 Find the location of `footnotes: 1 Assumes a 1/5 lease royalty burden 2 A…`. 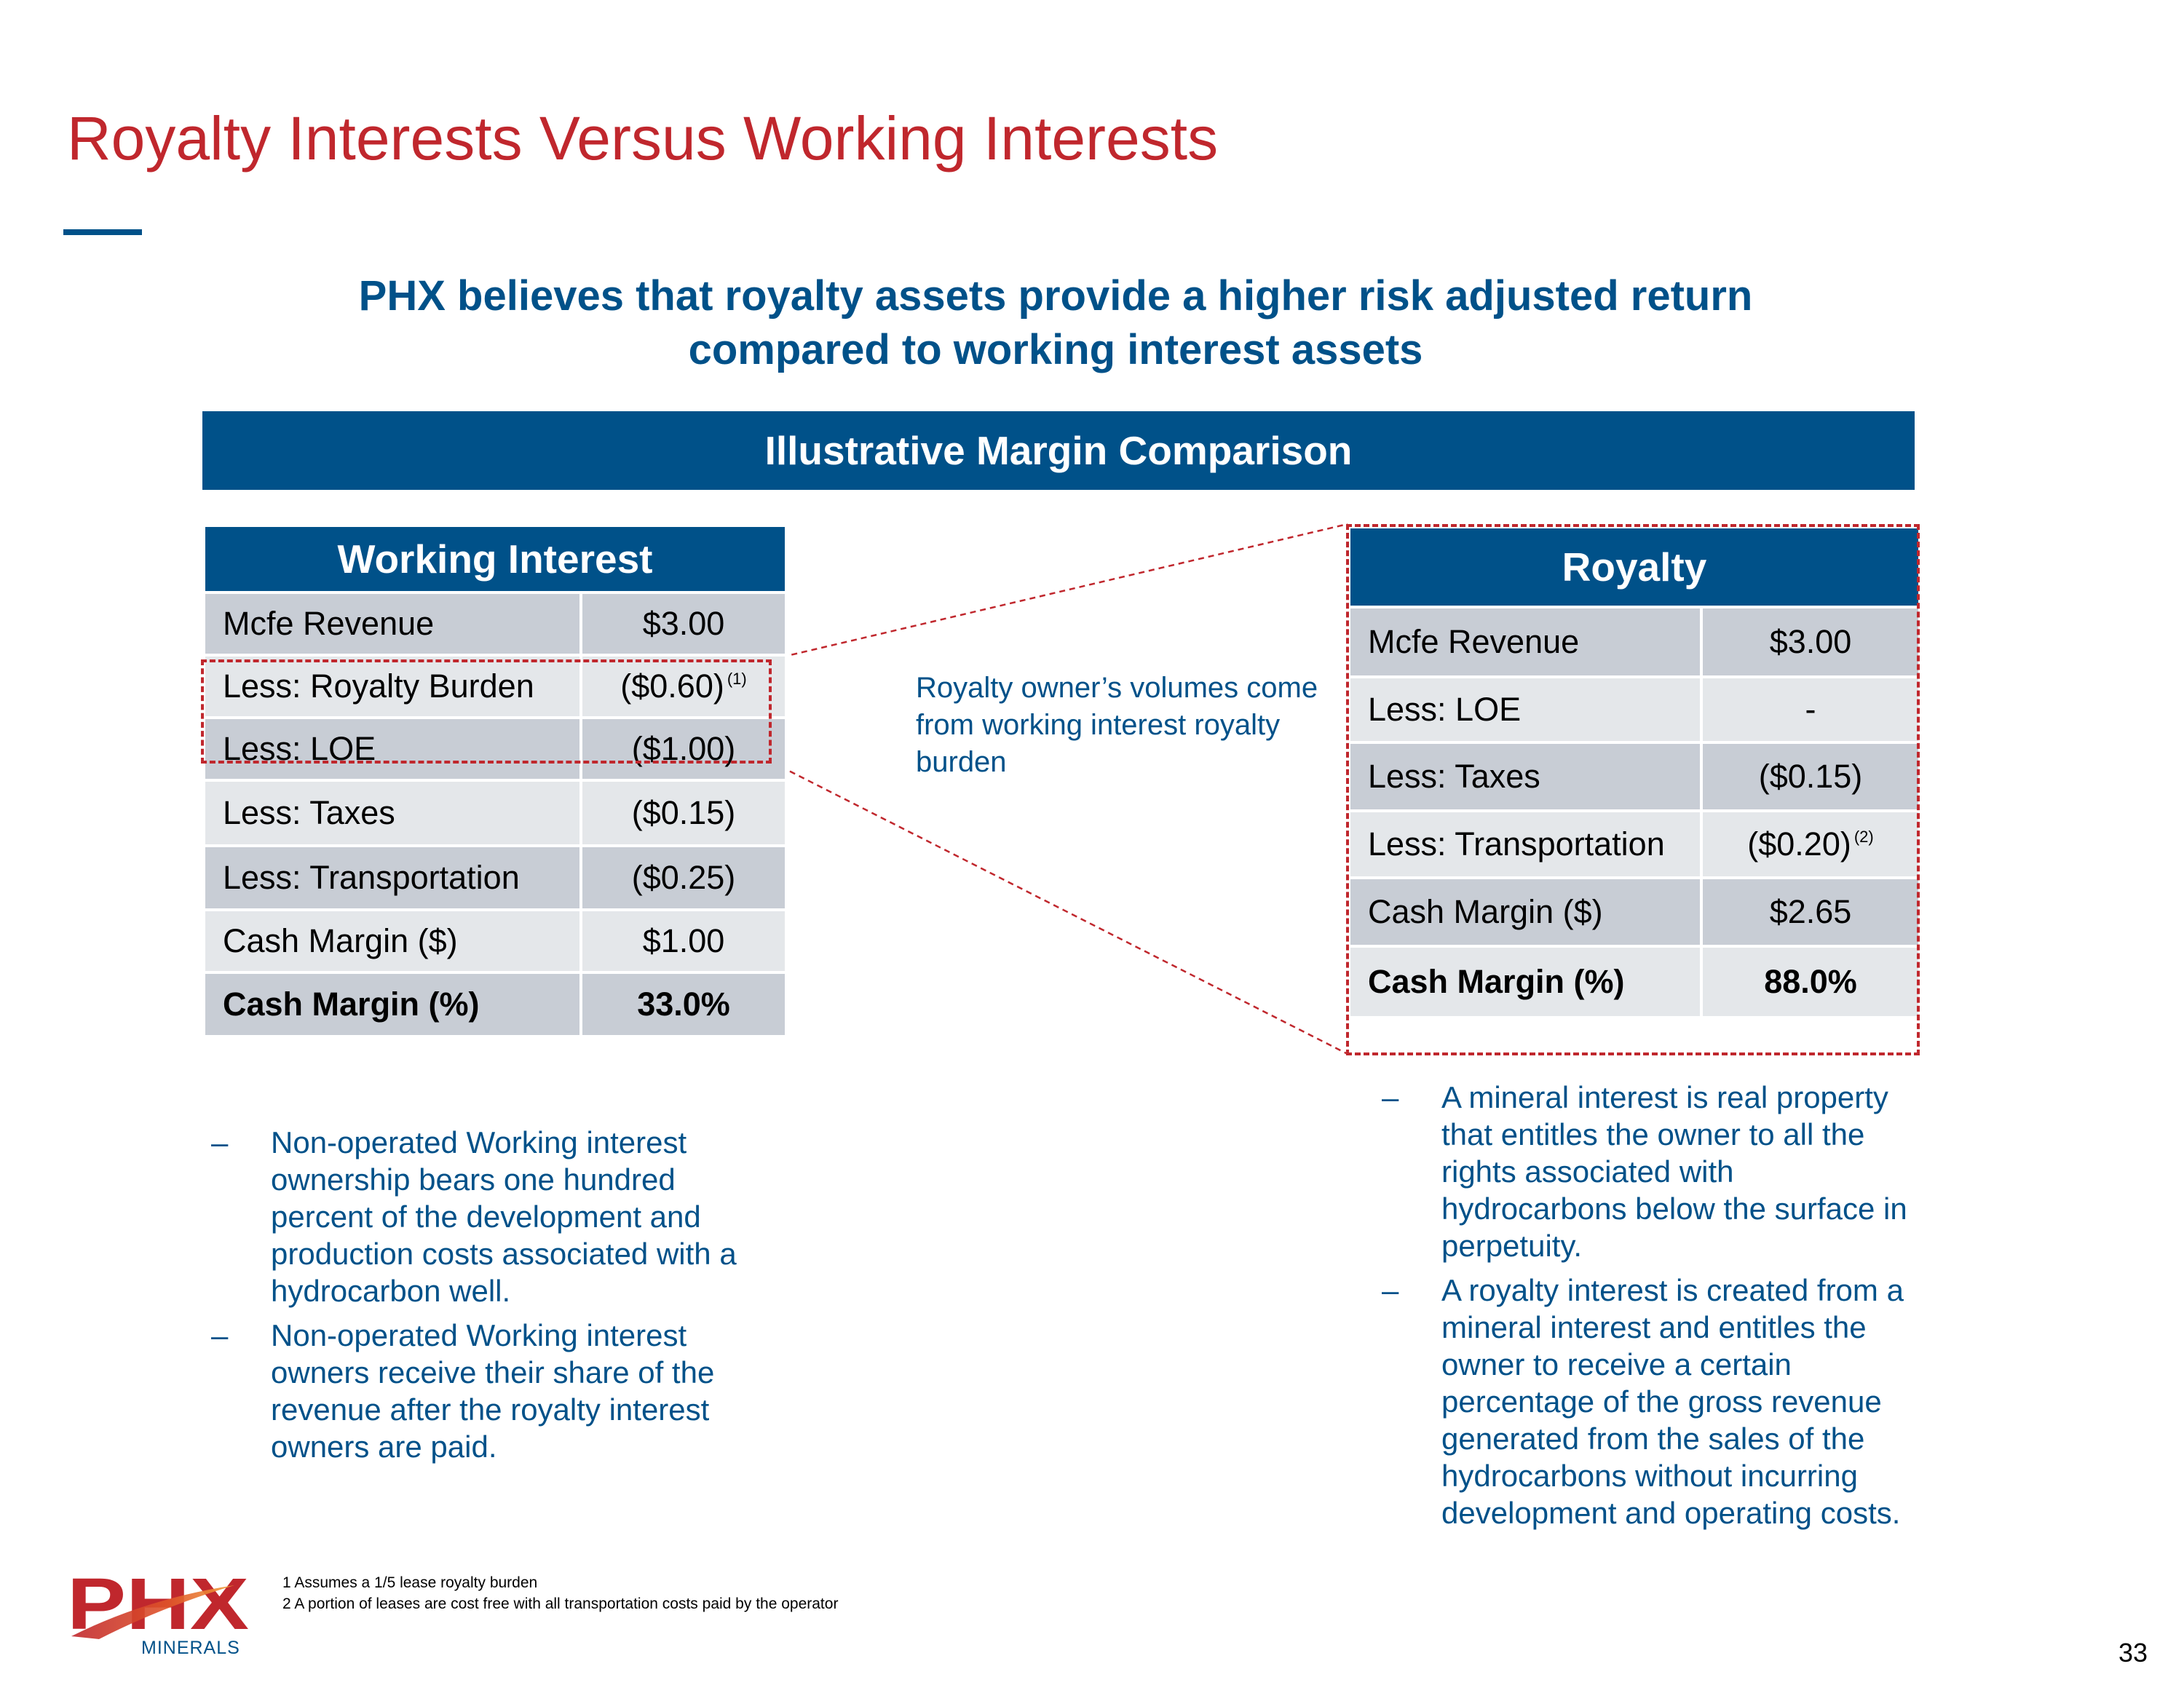

footnotes: 1 Assumes a 1/5 lease royalty burden 2 A… is located at coordinates (560, 1593).